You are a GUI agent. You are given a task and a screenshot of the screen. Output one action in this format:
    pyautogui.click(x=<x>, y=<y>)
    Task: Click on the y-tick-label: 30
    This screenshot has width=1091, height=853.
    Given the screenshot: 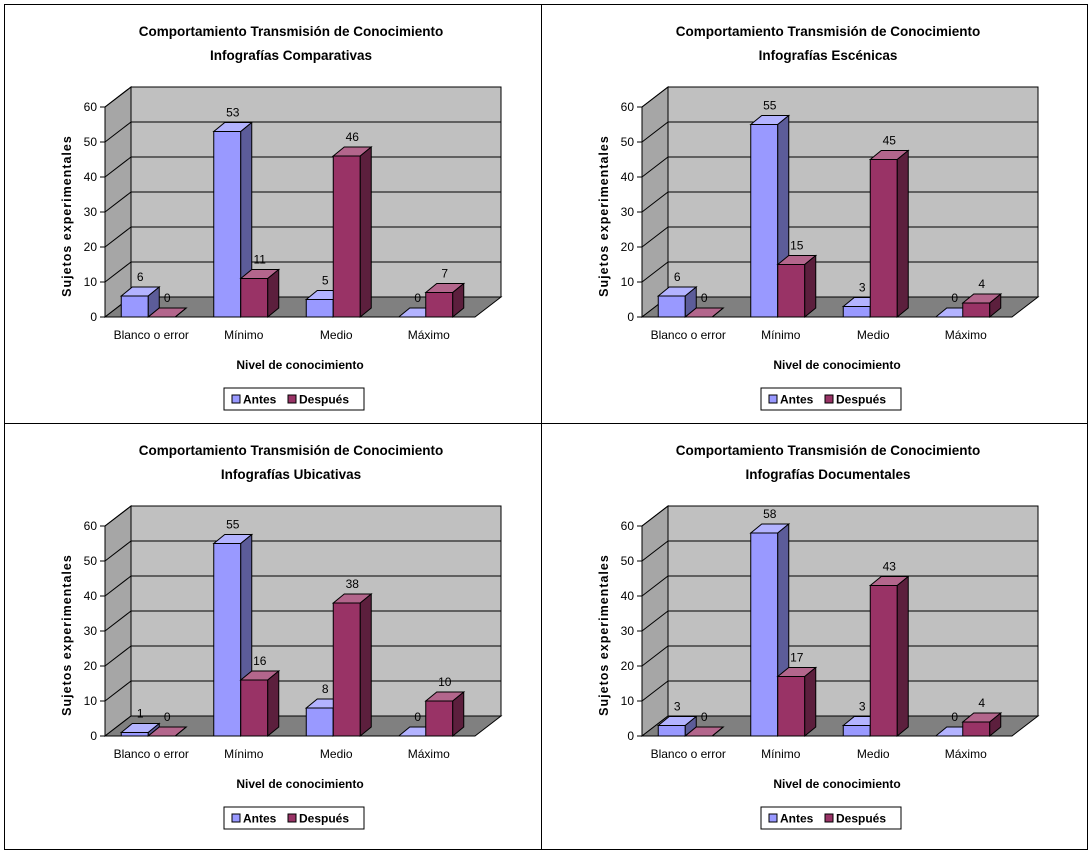 What is the action you would take?
    pyautogui.click(x=91, y=631)
    